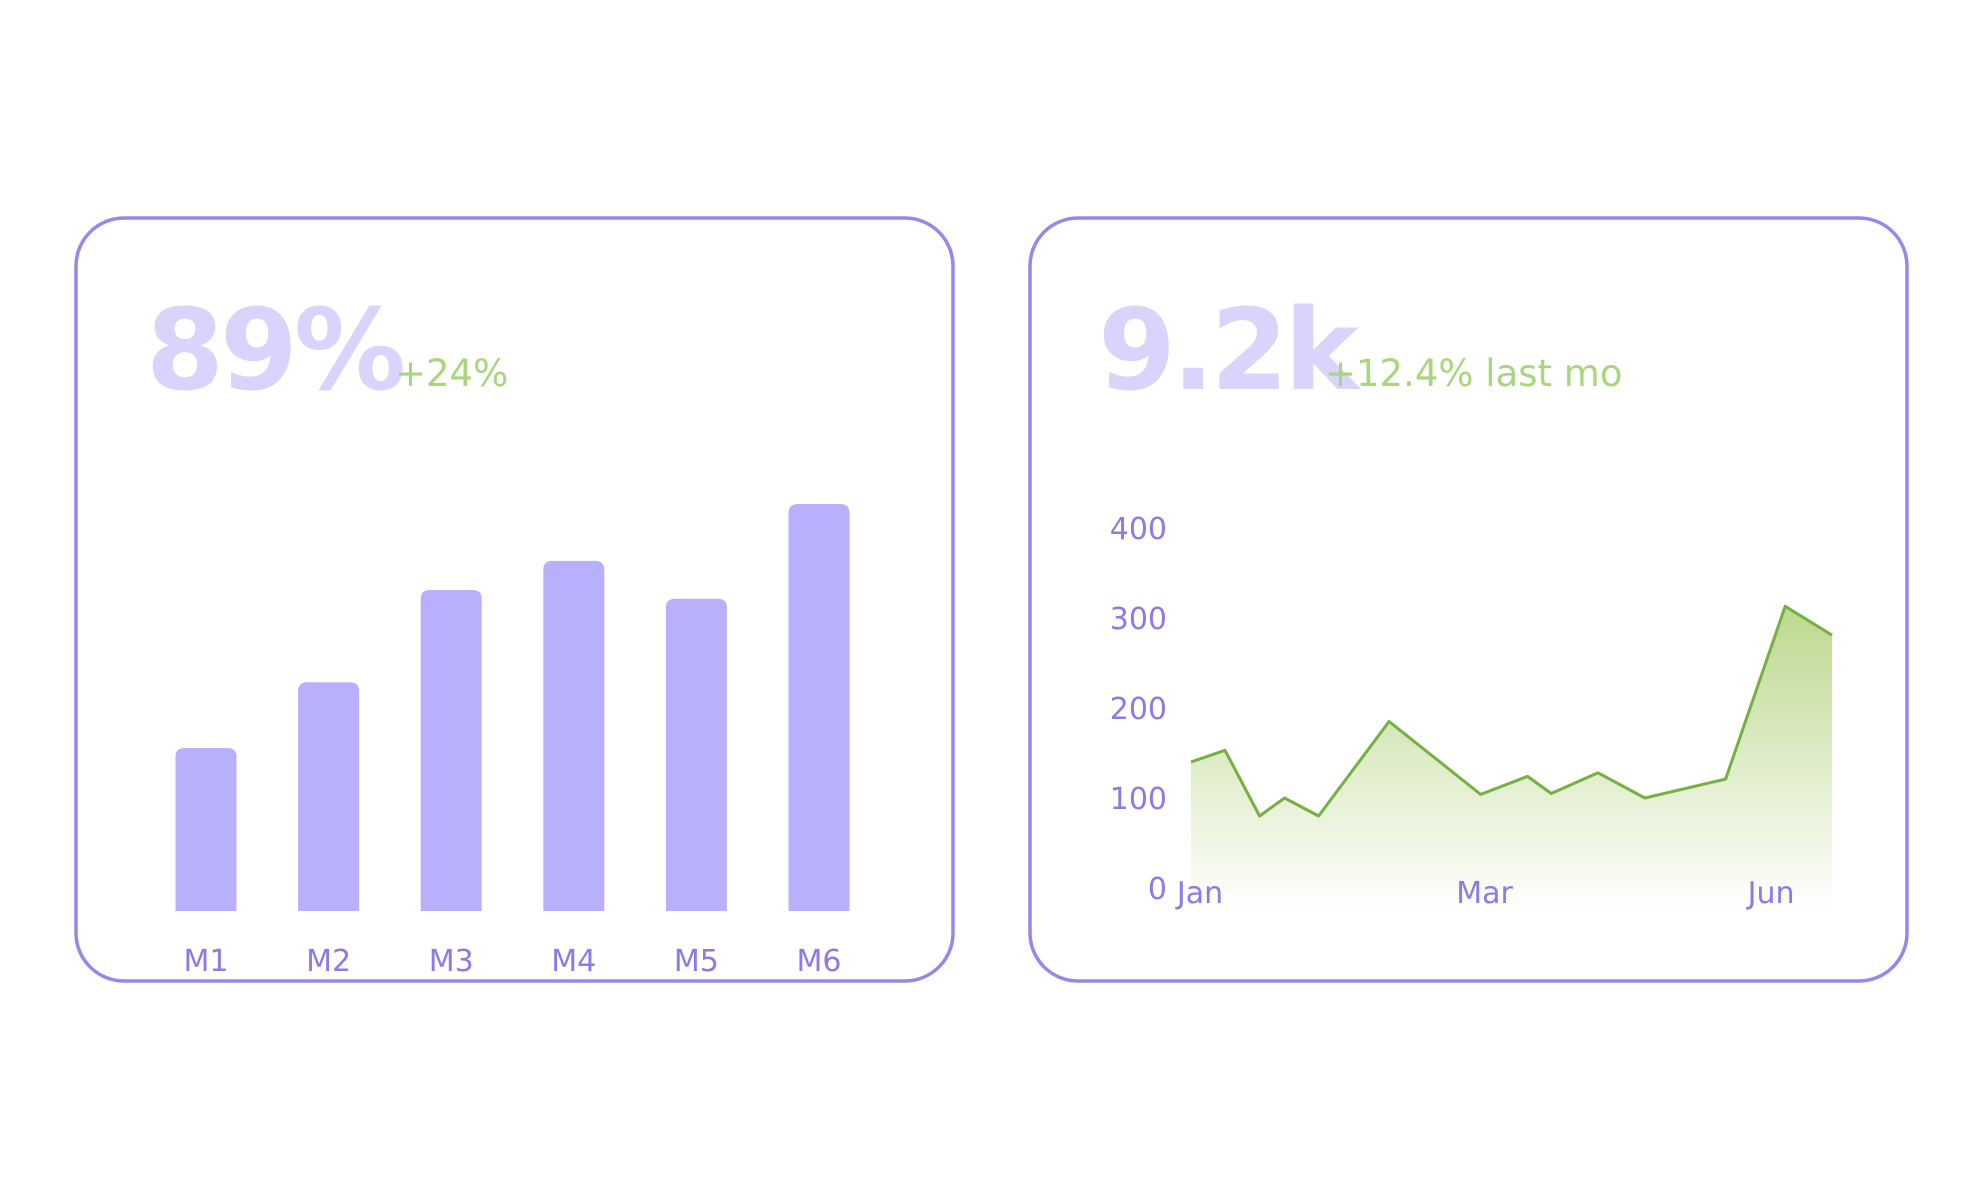 This screenshot has height=1204, width=1981. Describe the element at coordinates (1473, 373) in the screenshot. I see `change: +12.4% last mo` at that location.